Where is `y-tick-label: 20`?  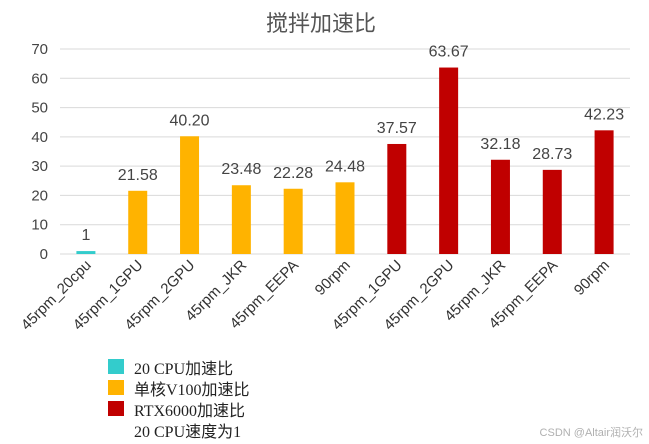
y-tick-label: 20 is located at coordinates (39, 195).